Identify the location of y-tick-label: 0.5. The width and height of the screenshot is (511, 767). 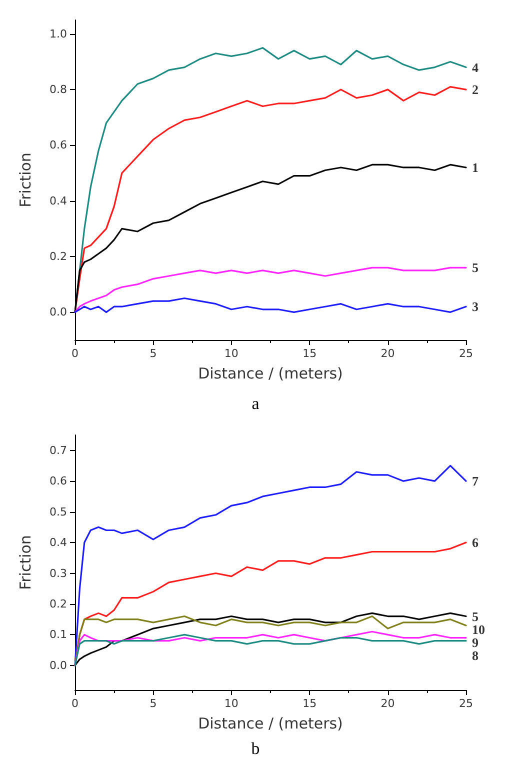
(58, 511).